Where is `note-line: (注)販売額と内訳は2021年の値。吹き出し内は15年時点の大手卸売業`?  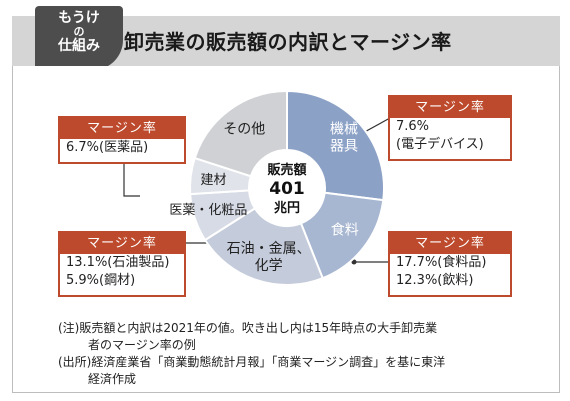
note-line: (注)販売額と内訳は2021年の値。吹き出し内は15年時点の大手卸売業 is located at coordinates (248, 328).